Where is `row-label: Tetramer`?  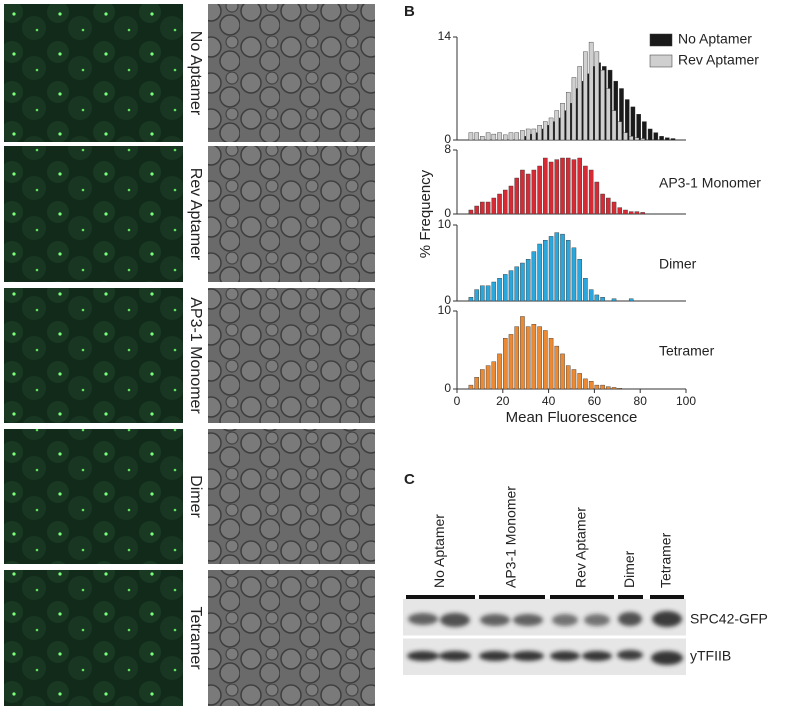
row-label: Tetramer is located at coordinates (195, 638).